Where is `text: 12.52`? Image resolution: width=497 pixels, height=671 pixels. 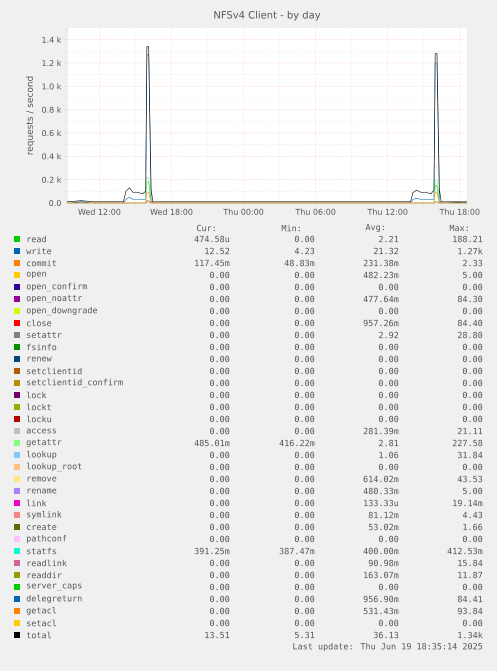
text: 12.52 is located at coordinates (217, 251).